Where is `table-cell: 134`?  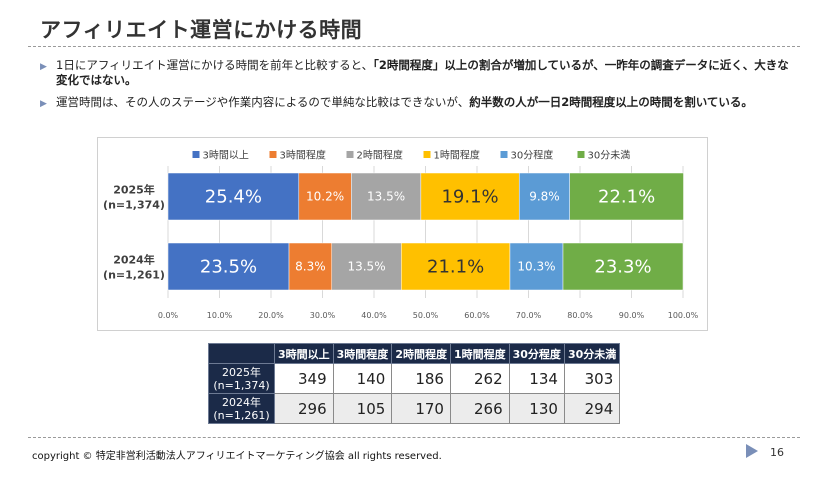
table-cell: 134 is located at coordinates (536, 378).